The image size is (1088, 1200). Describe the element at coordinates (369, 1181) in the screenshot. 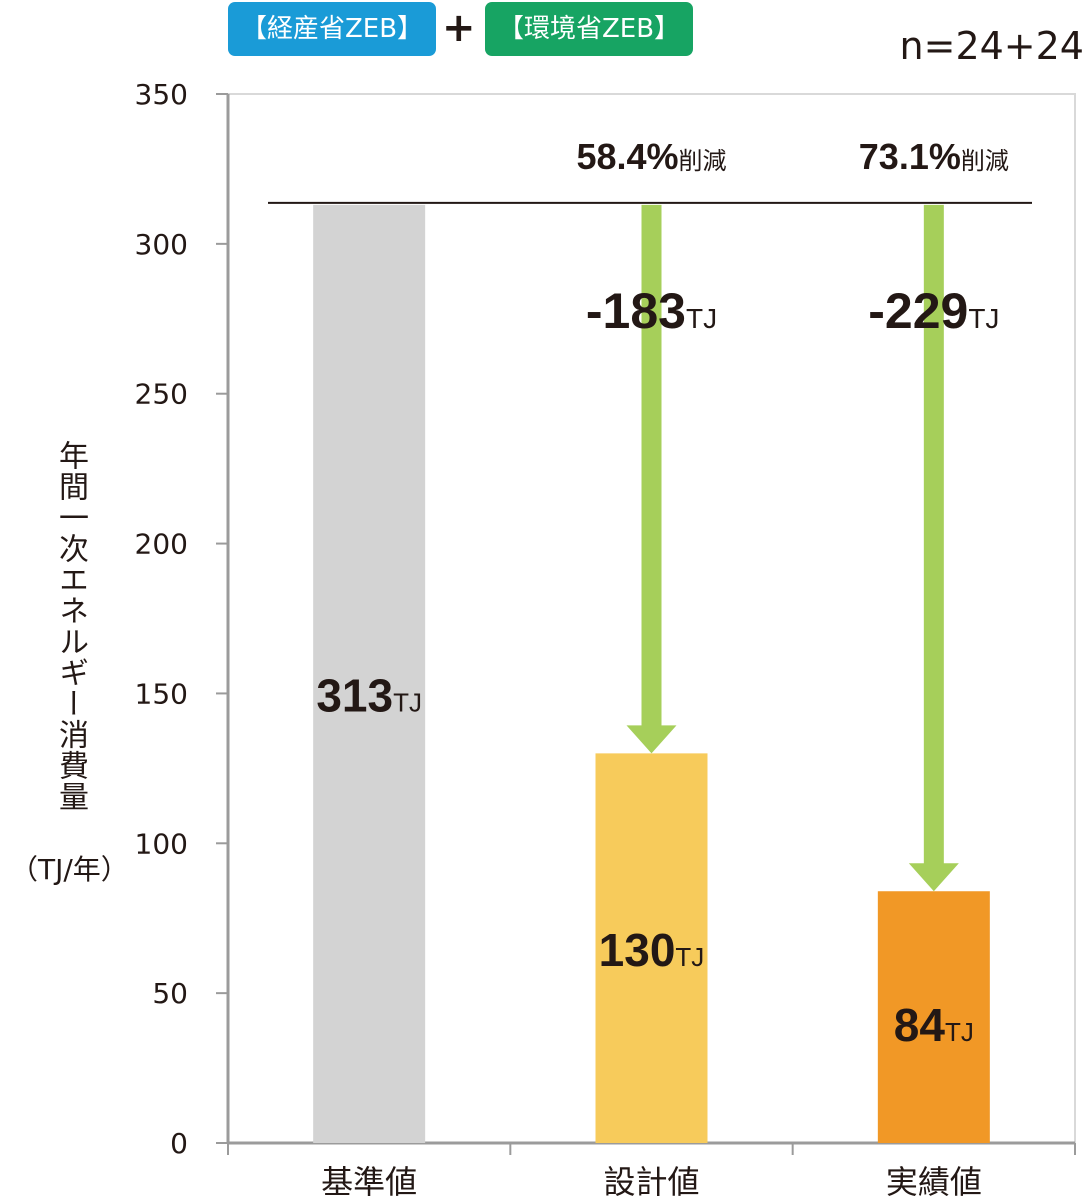

I see `x-tick-label: 基準値` at that location.